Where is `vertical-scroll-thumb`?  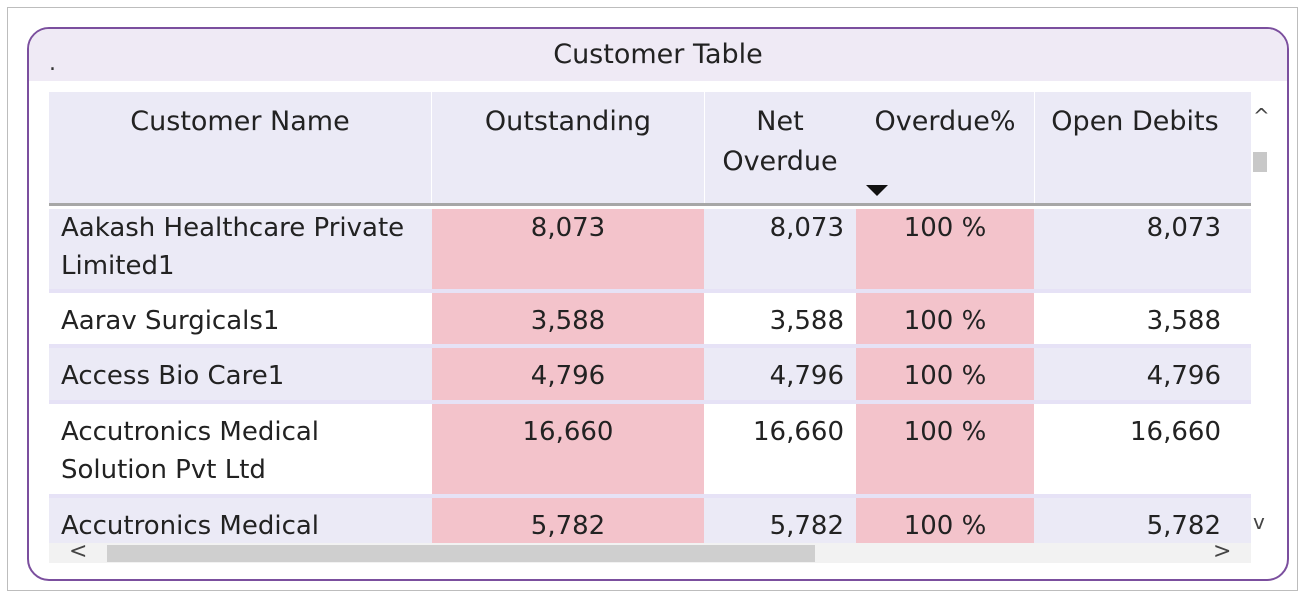 vertical-scroll-thumb is located at coordinates (1260, 162).